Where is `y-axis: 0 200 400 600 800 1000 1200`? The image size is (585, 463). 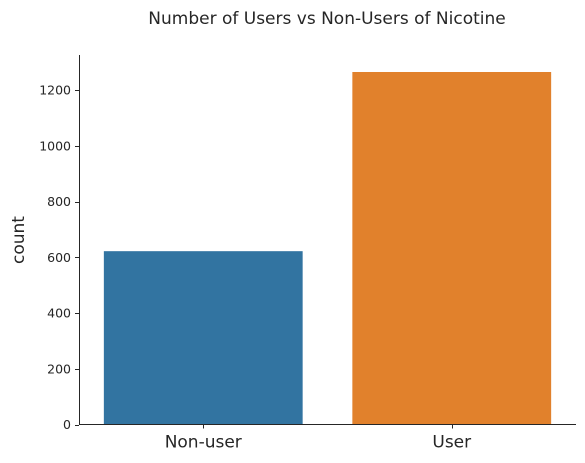
y-axis: 0 200 400 600 800 1000 1200 is located at coordinates (59, 257).